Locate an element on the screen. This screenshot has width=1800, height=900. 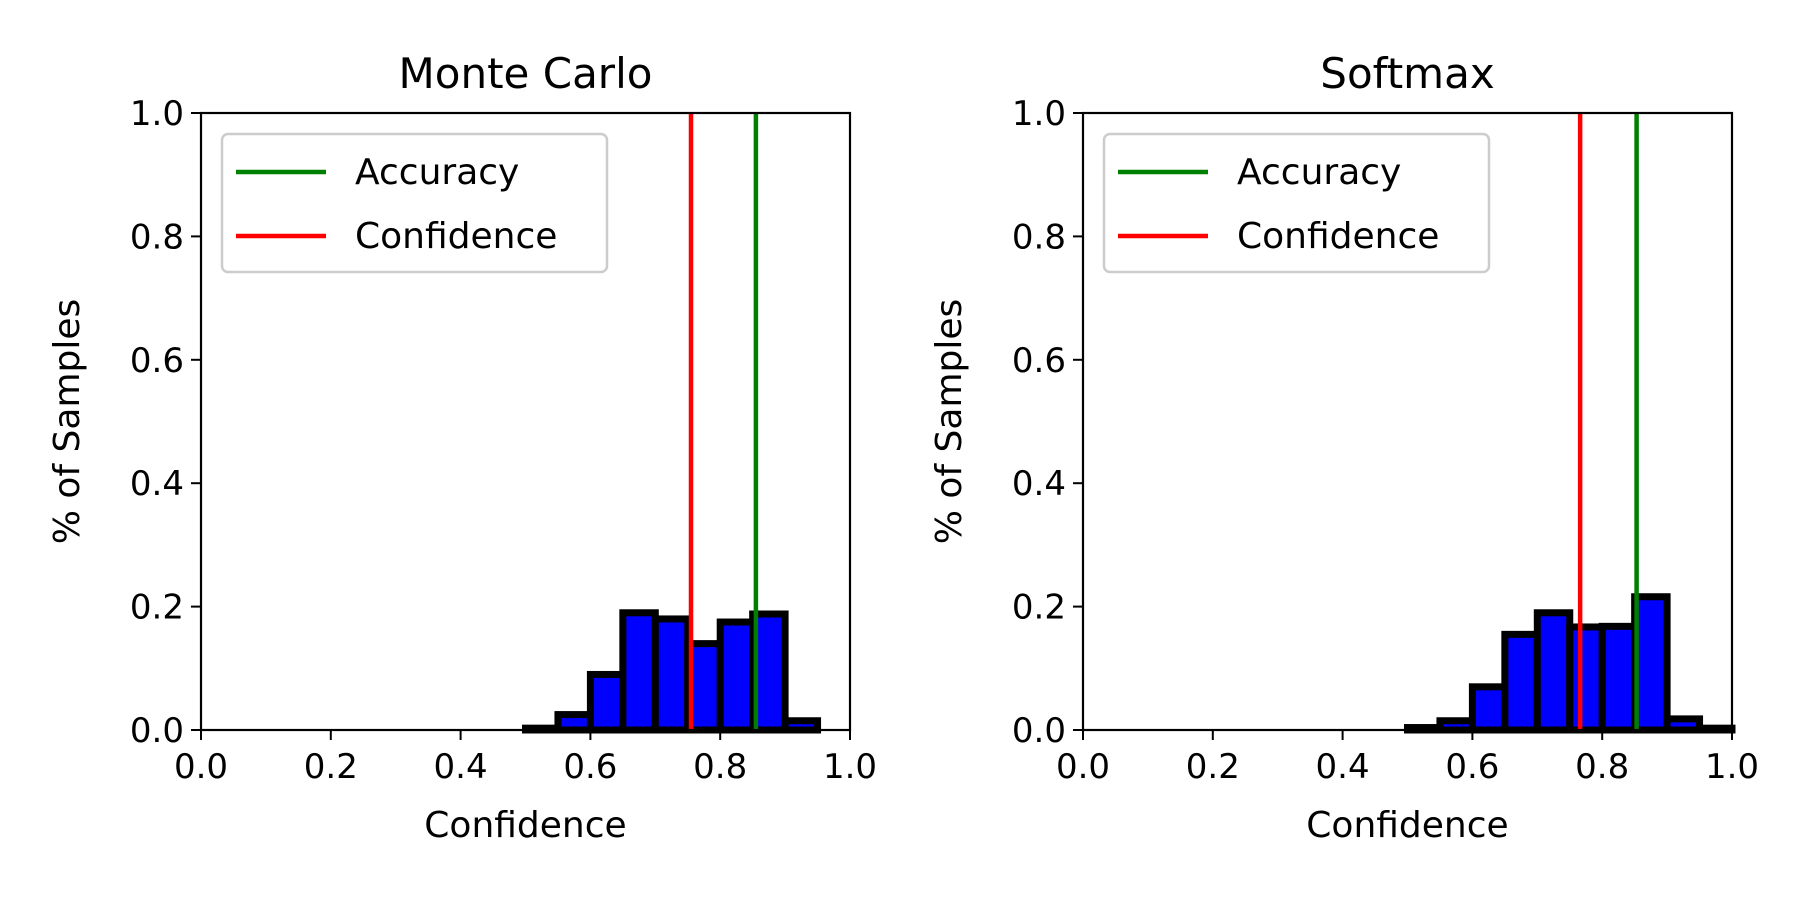
chart-title: Monte Carlo is located at coordinates (526, 73).